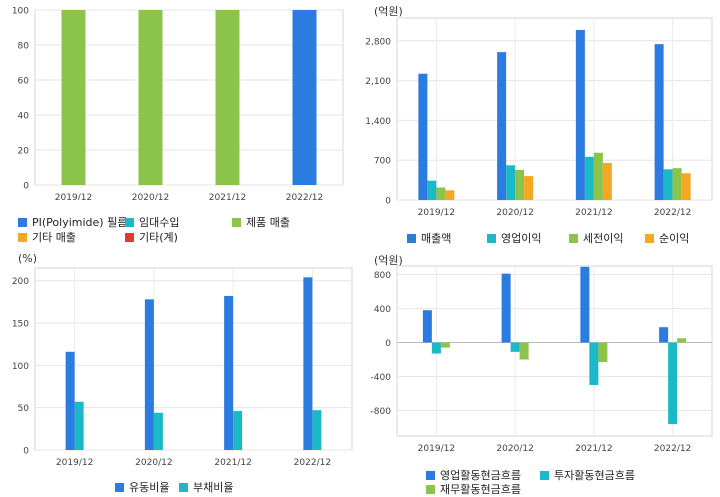  What do you see at coordinates (47, 237) in the screenshot?
I see `legend-item: 기타 매출` at bounding box center [47, 237].